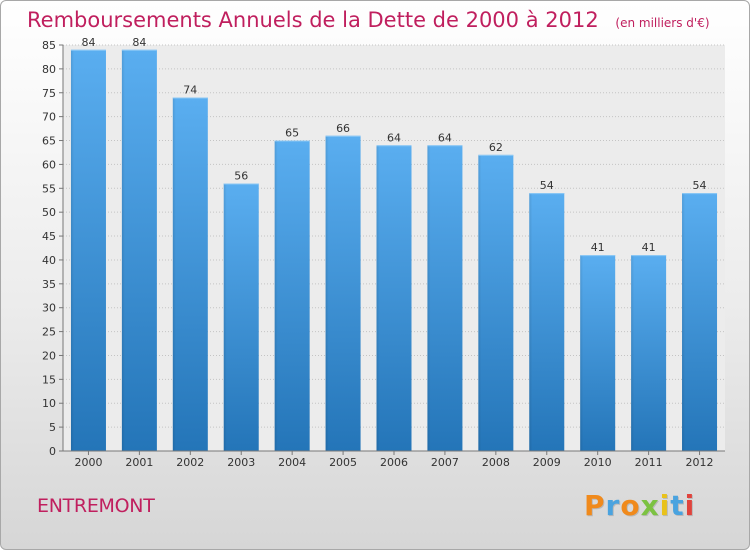 The image size is (750, 550). What do you see at coordinates (49, 403) in the screenshot?
I see `y-tick-label: 10` at bounding box center [49, 403].